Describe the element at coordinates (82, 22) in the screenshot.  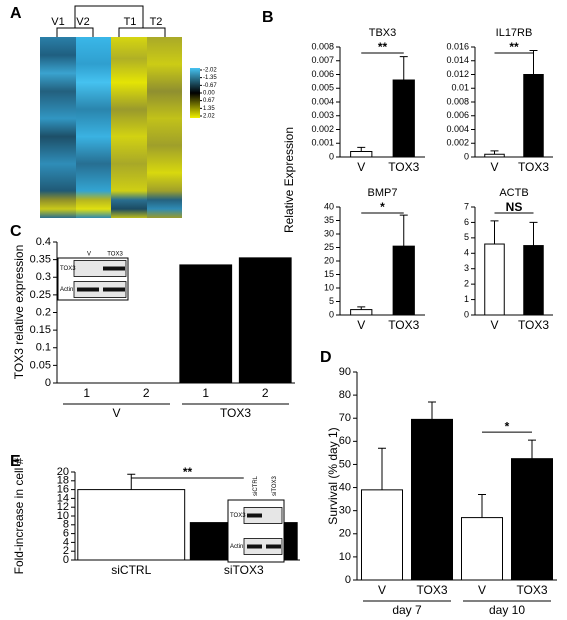
I see `column-label: V2` at that location.